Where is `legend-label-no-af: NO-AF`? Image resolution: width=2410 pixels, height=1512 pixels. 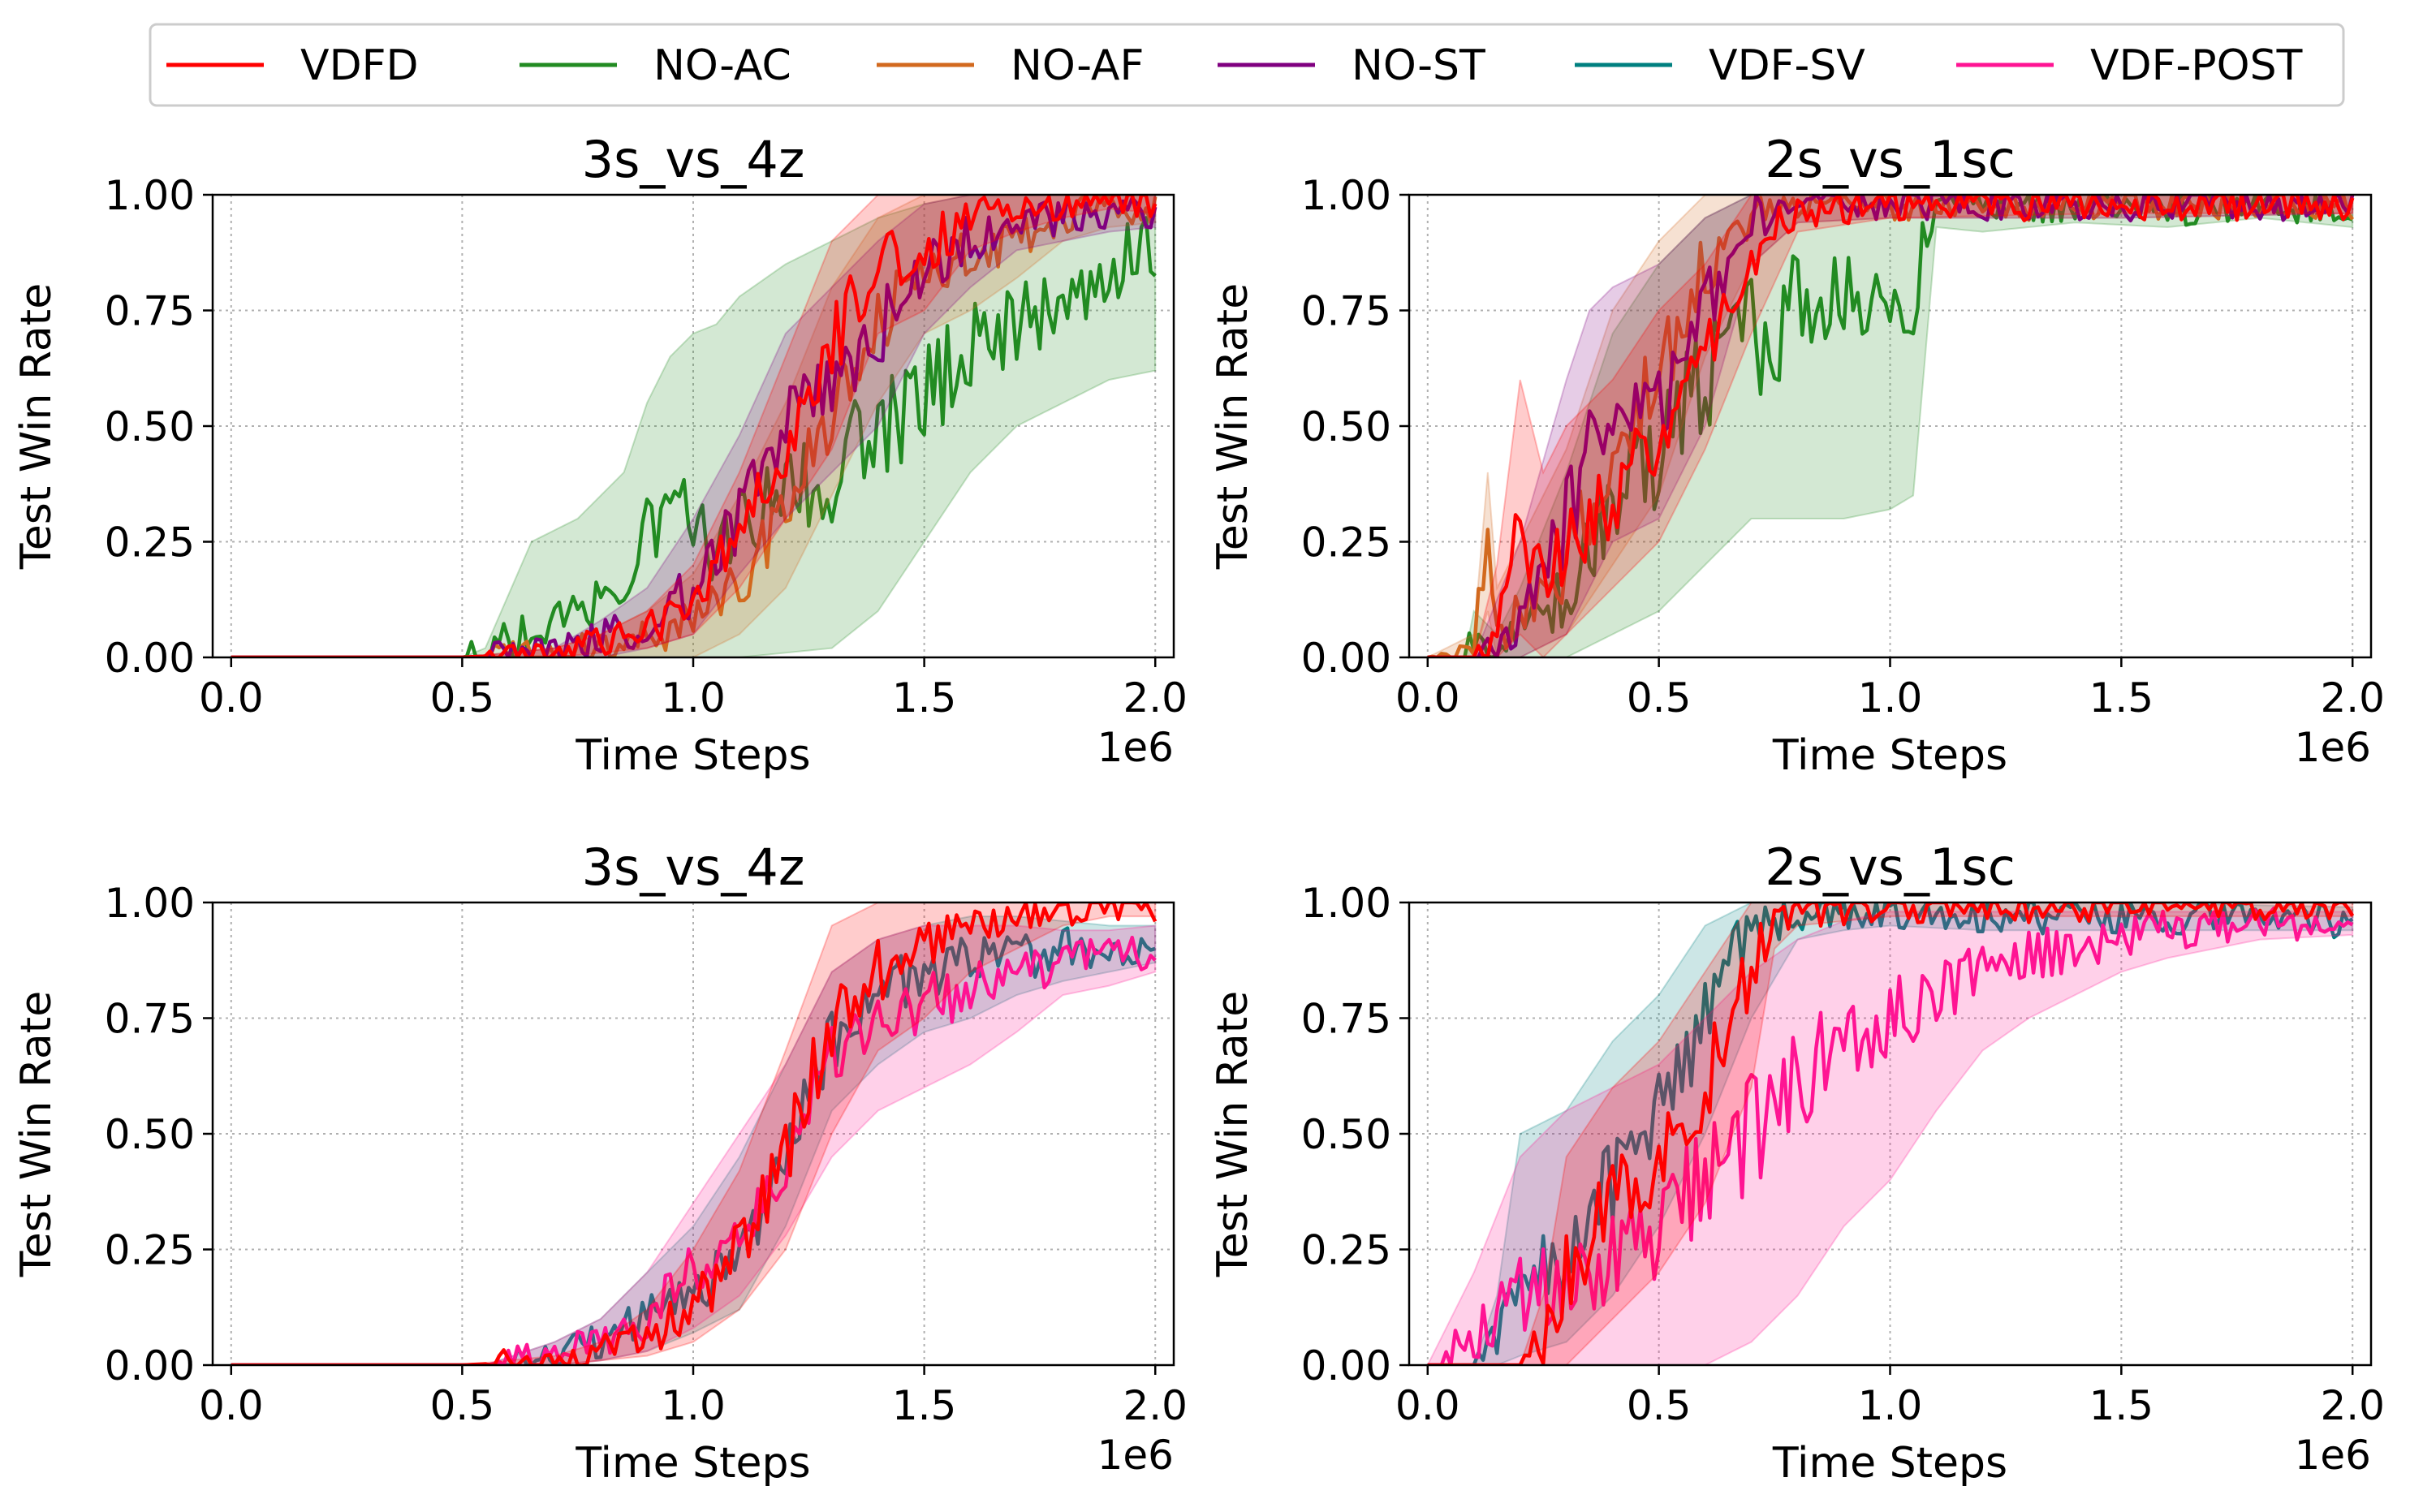
legend-label-no-af: NO-AF is located at coordinates (1077, 66).